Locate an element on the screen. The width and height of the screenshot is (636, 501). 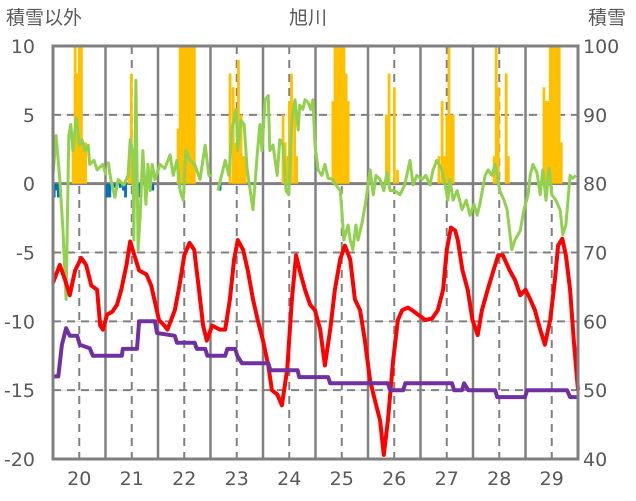
x-tick: 24 is located at coordinates (289, 479).